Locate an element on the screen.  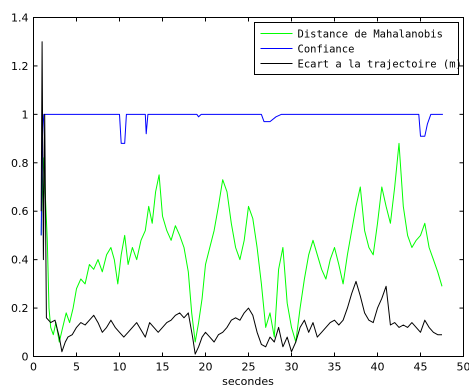
x-tick-label: 0 is located at coordinates (33, 367).